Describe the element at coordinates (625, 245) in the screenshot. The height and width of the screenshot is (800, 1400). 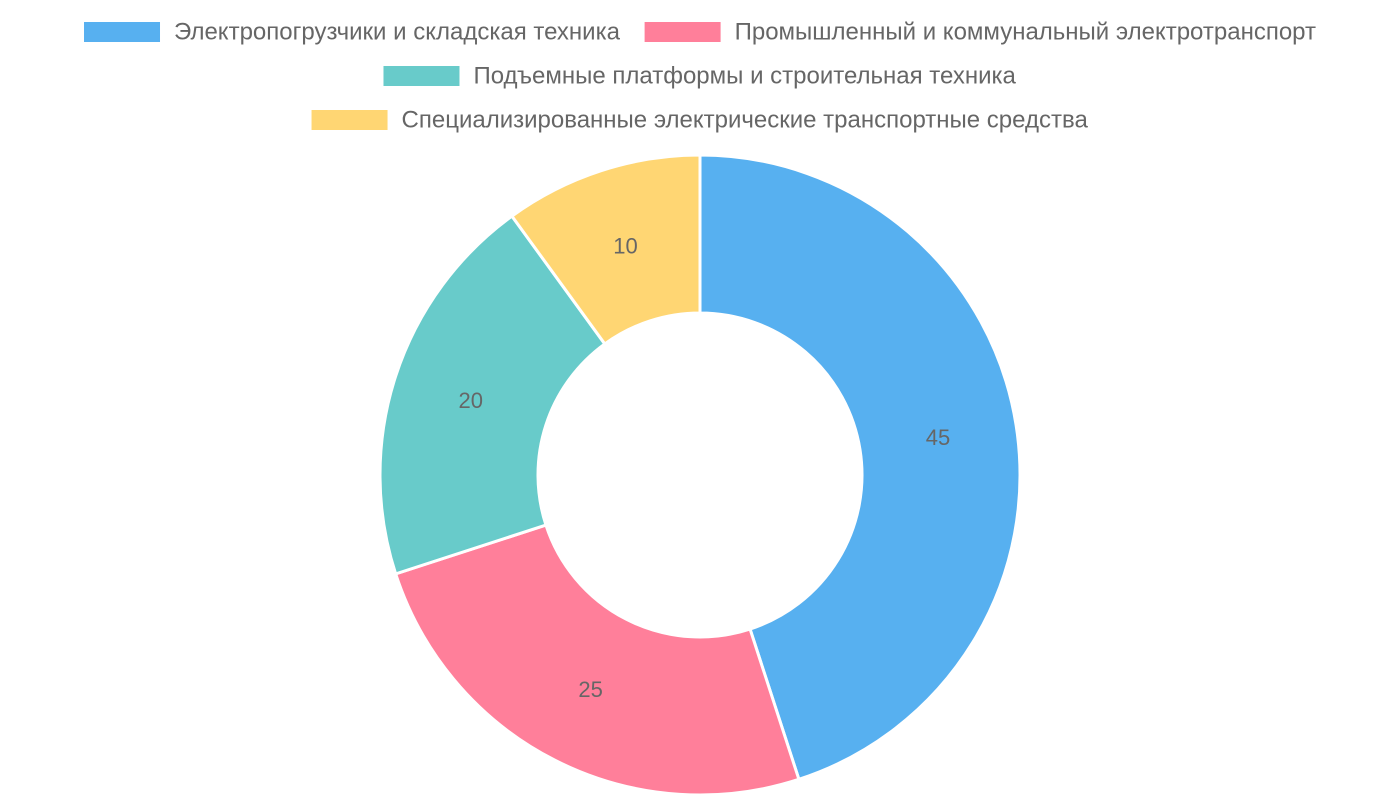
I see `slice-value-label: 10` at that location.